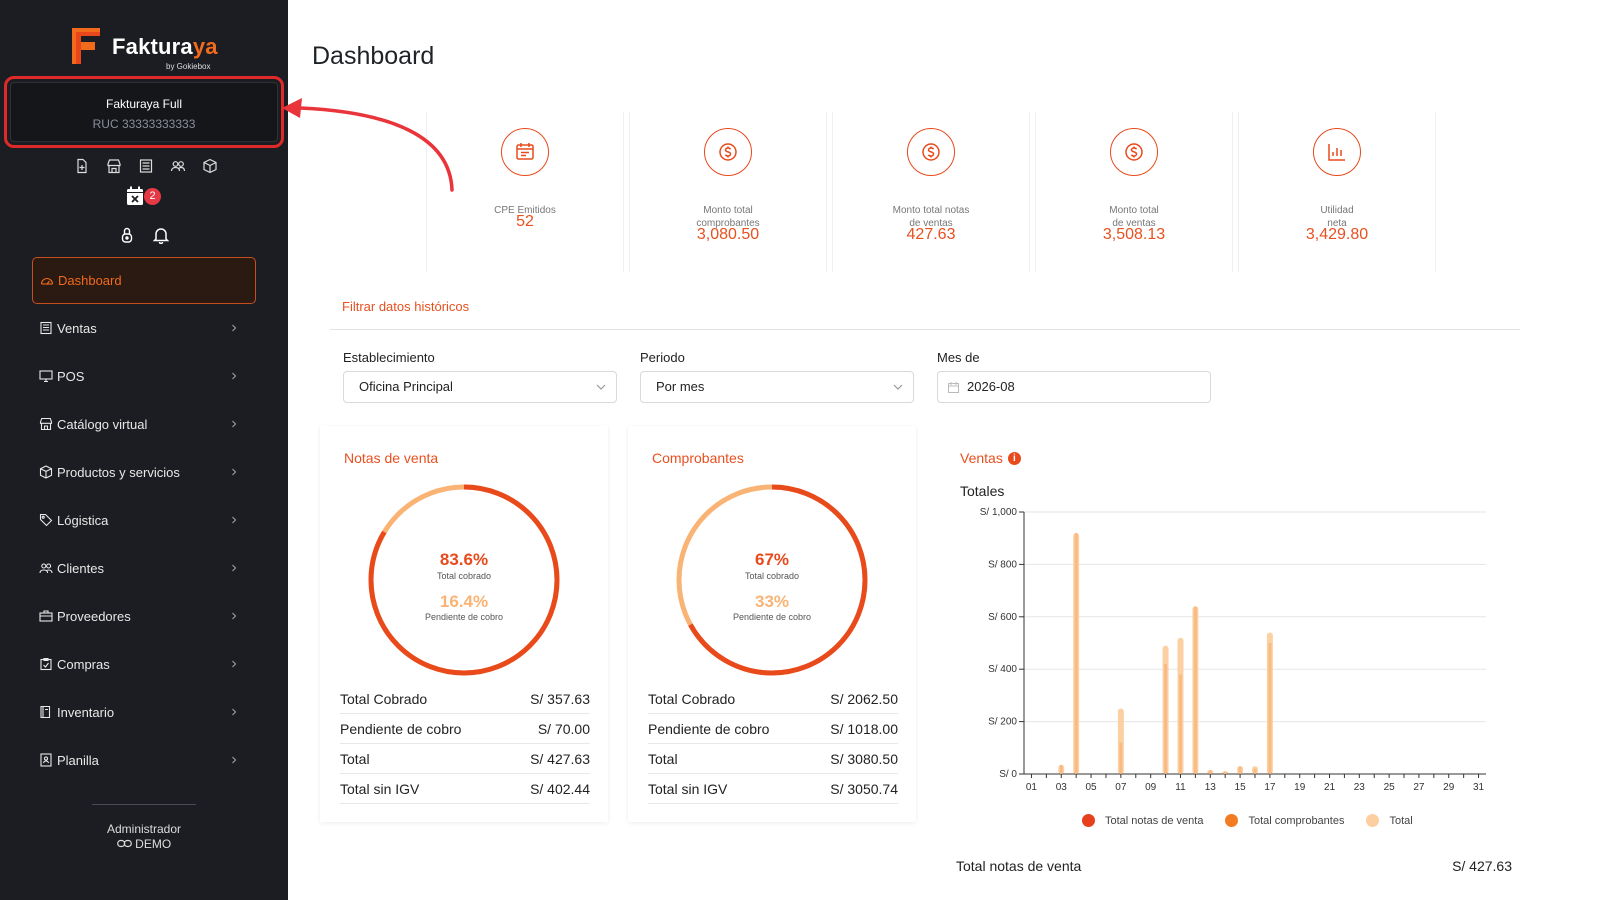 Image resolution: width=1600 pixels, height=900 pixels. I want to click on stat-label-line: Utilidad, so click(1337, 210).